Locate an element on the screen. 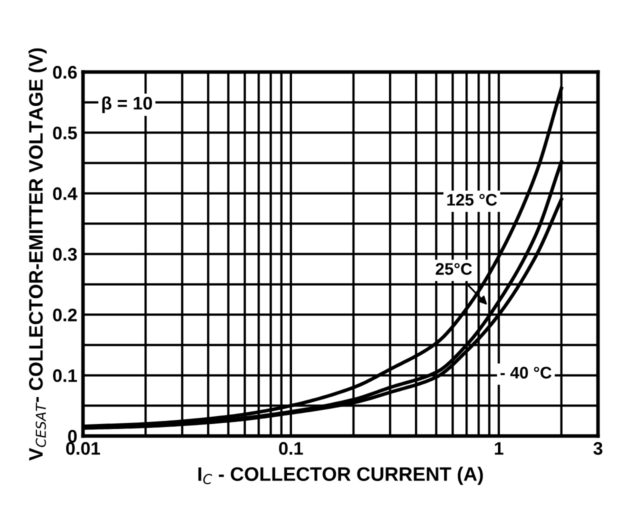  x-tick-label: 0.1 is located at coordinates (291, 448).